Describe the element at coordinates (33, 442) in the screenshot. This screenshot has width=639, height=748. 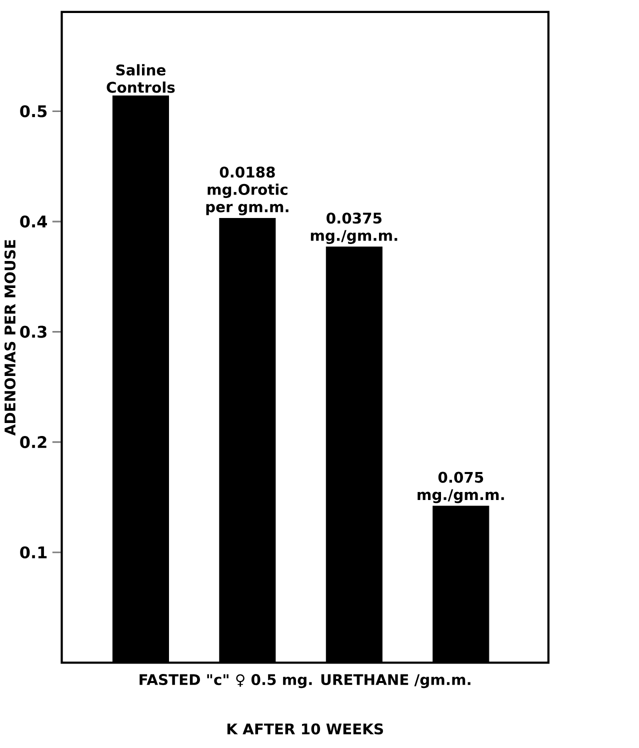
I see `y-tick-label: 0.2` at that location.